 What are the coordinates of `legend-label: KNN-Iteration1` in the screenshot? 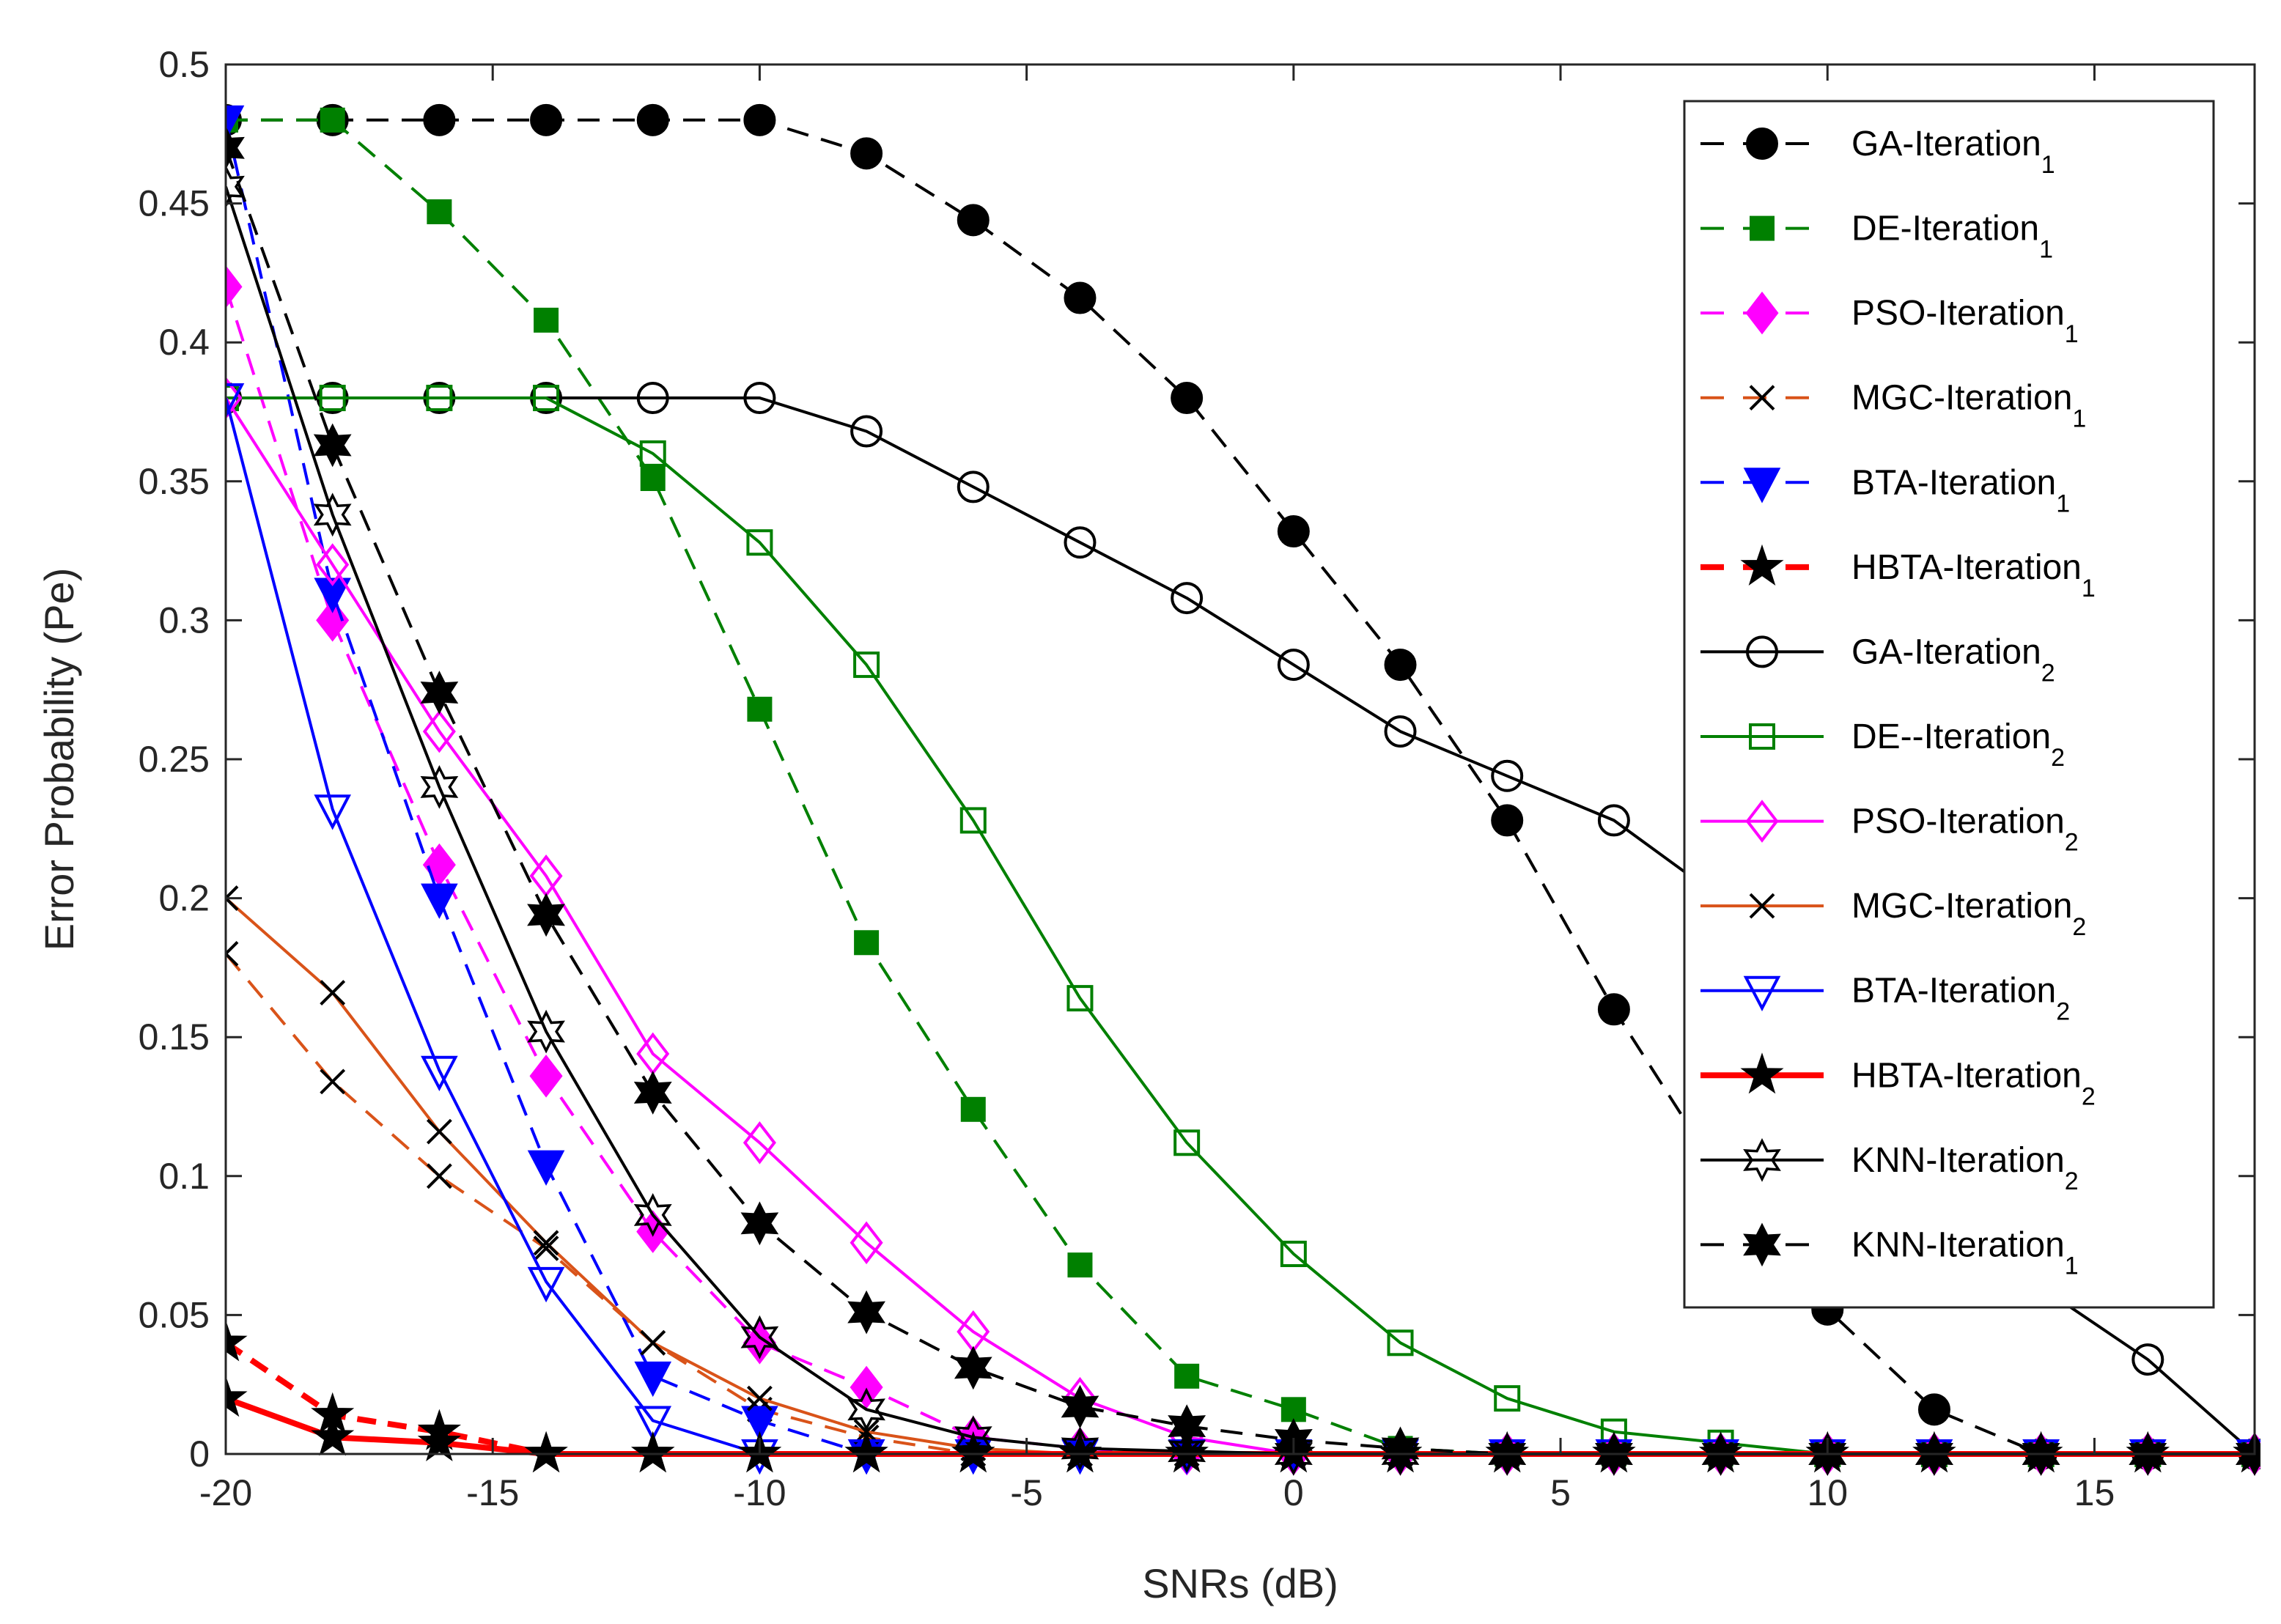 It's located at (1965, 1252).